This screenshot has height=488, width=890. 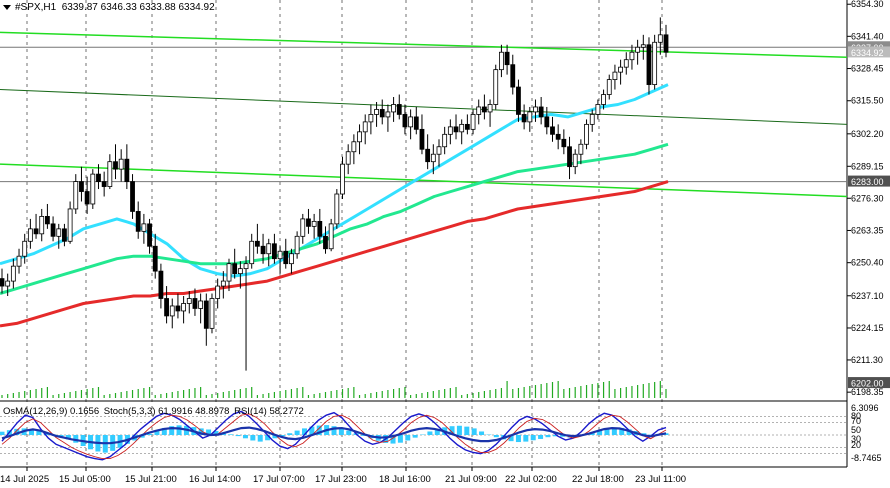 I want to click on indicator-tick-label: -8.7465, so click(x=866, y=458).